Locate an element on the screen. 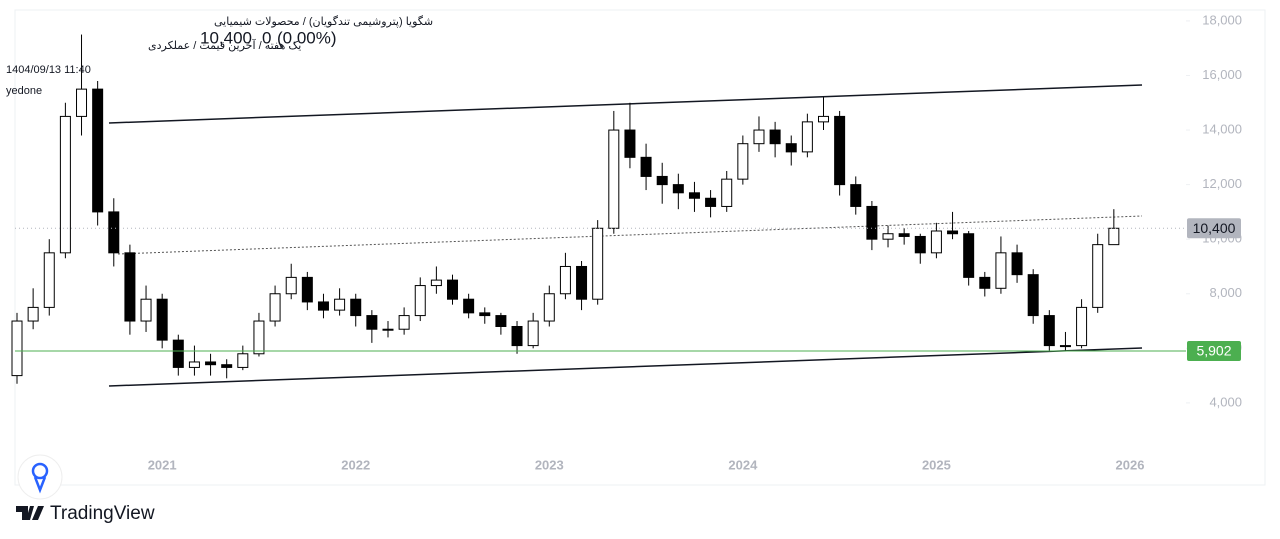 Image resolution: width=1280 pixels, height=539 pixels. brand-icon is located at coordinates (30, 513).